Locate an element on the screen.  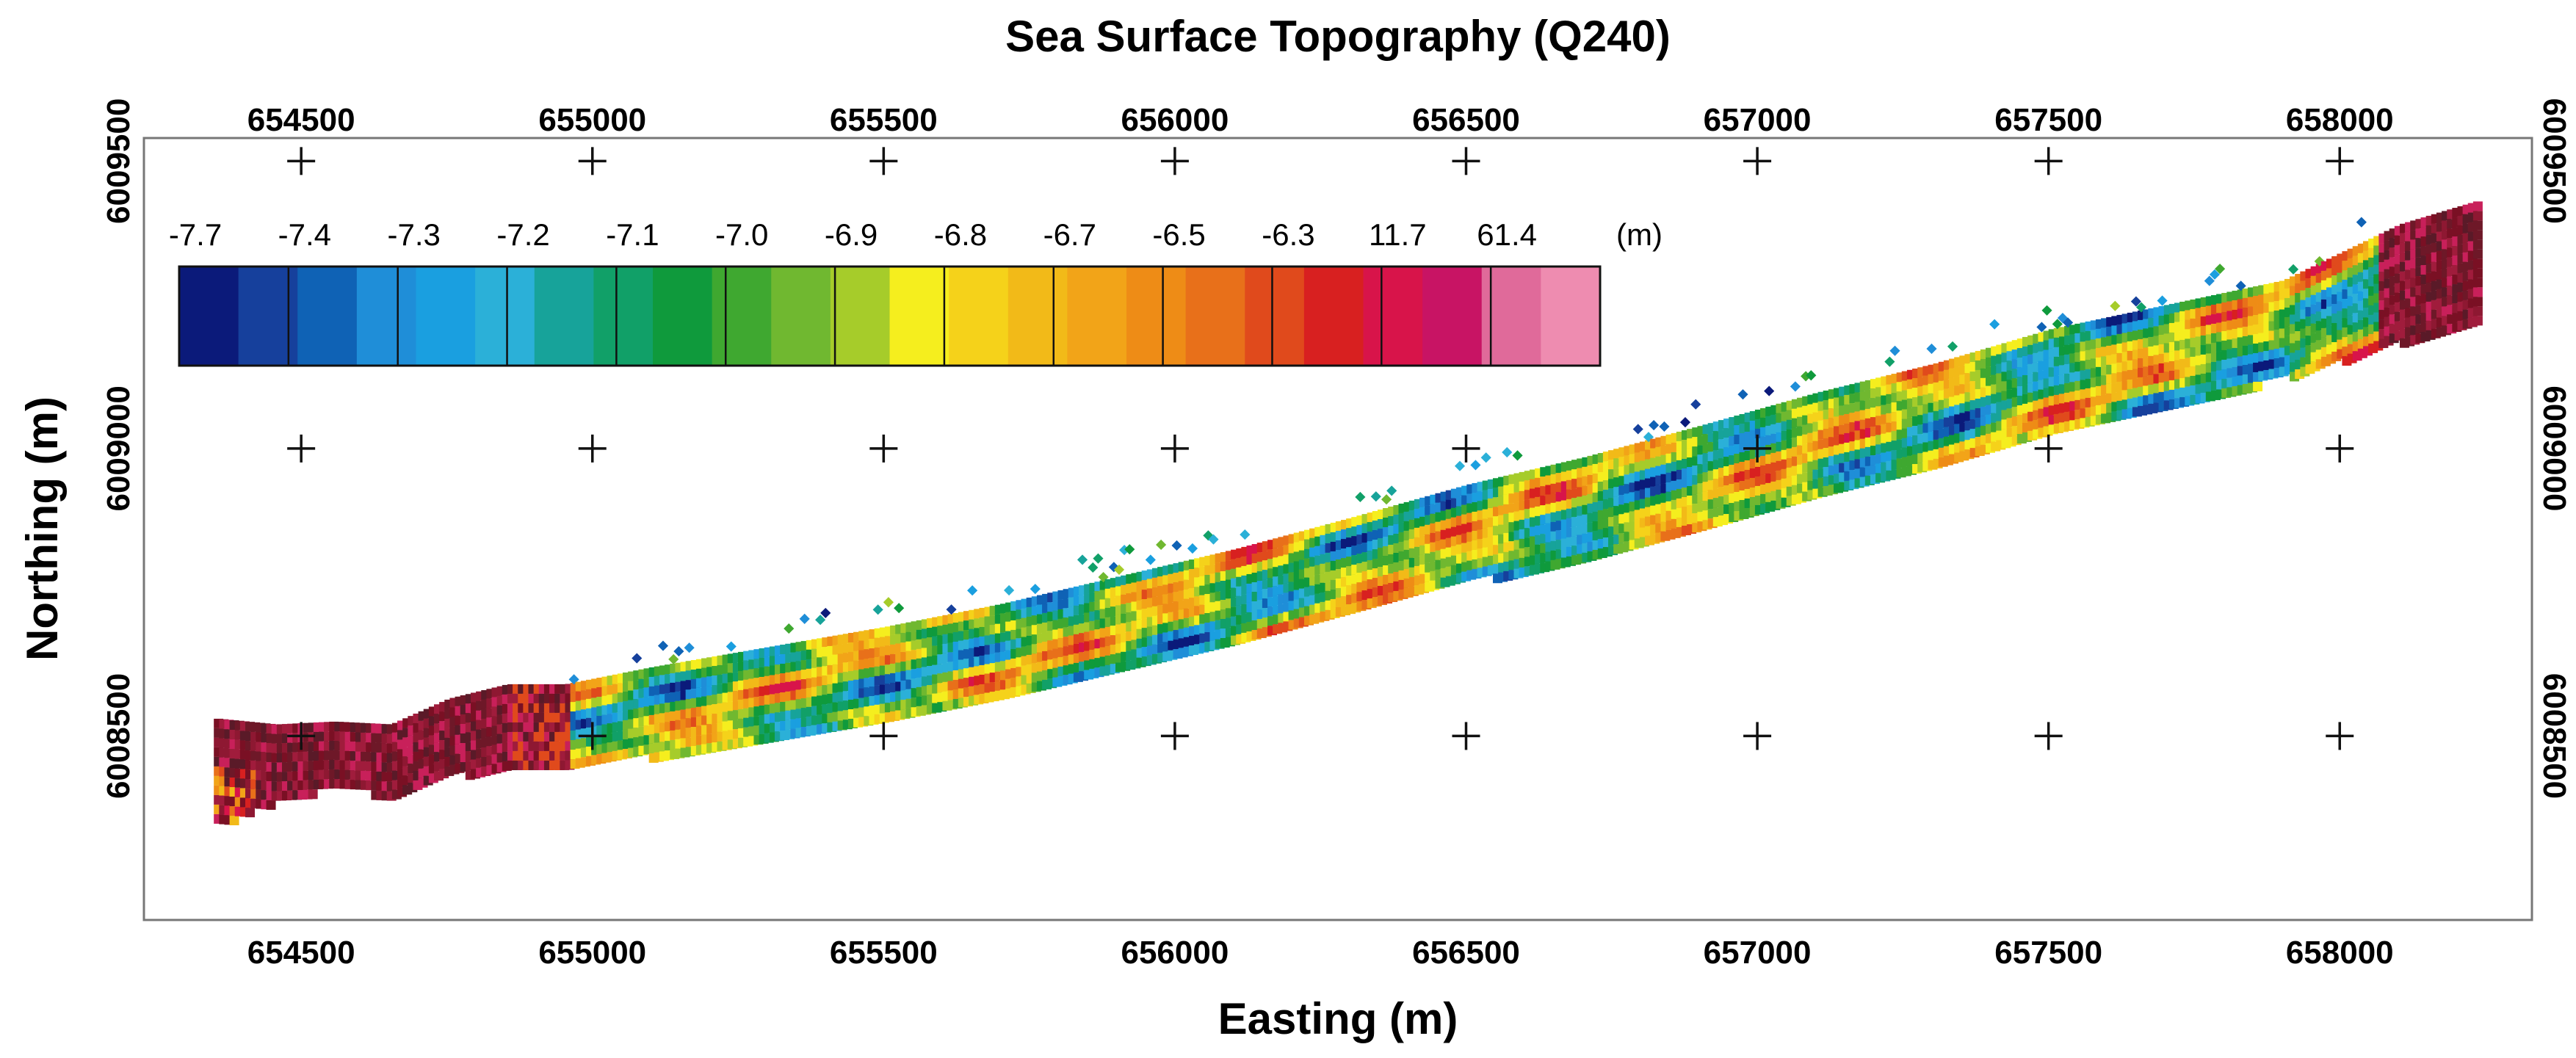
colorbar-label: -6.5 is located at coordinates (1178, 235).